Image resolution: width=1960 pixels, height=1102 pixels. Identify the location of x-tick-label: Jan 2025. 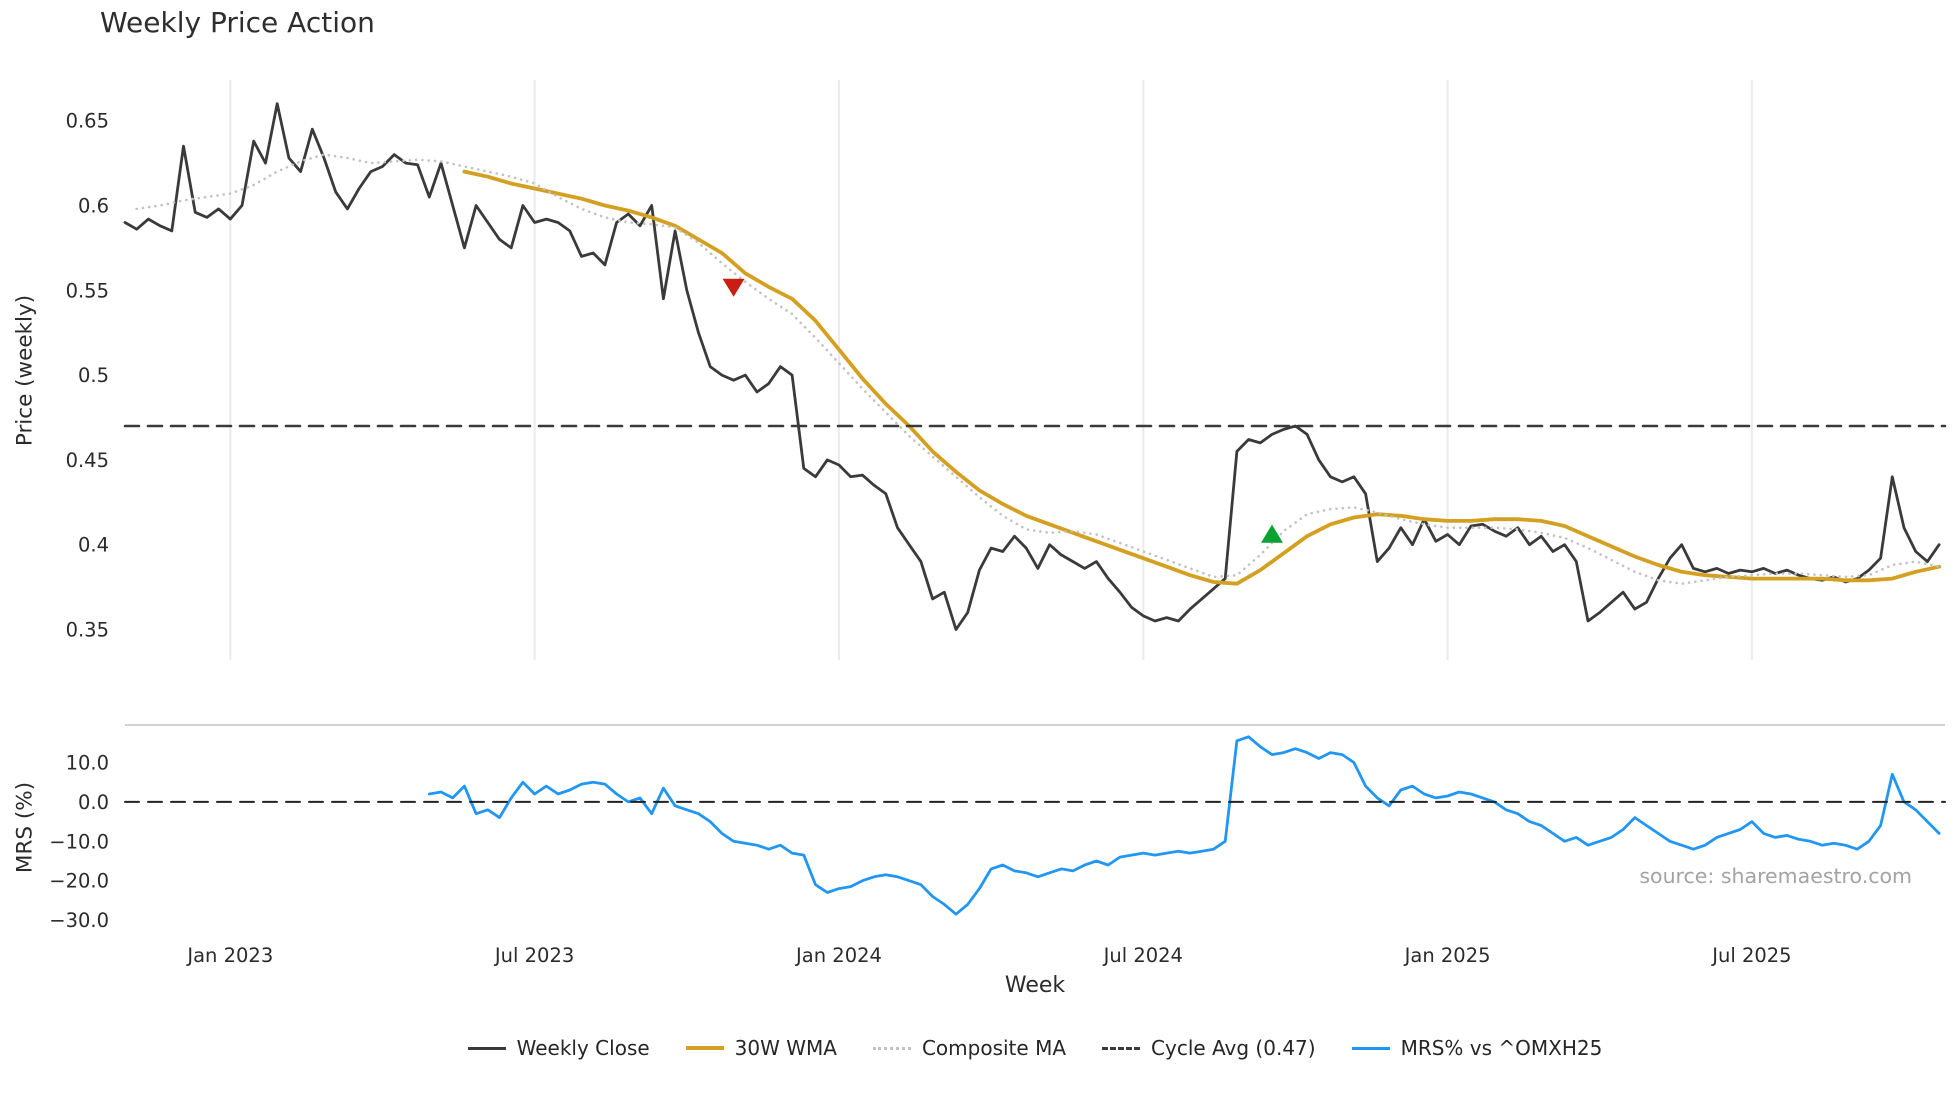
(1447, 955).